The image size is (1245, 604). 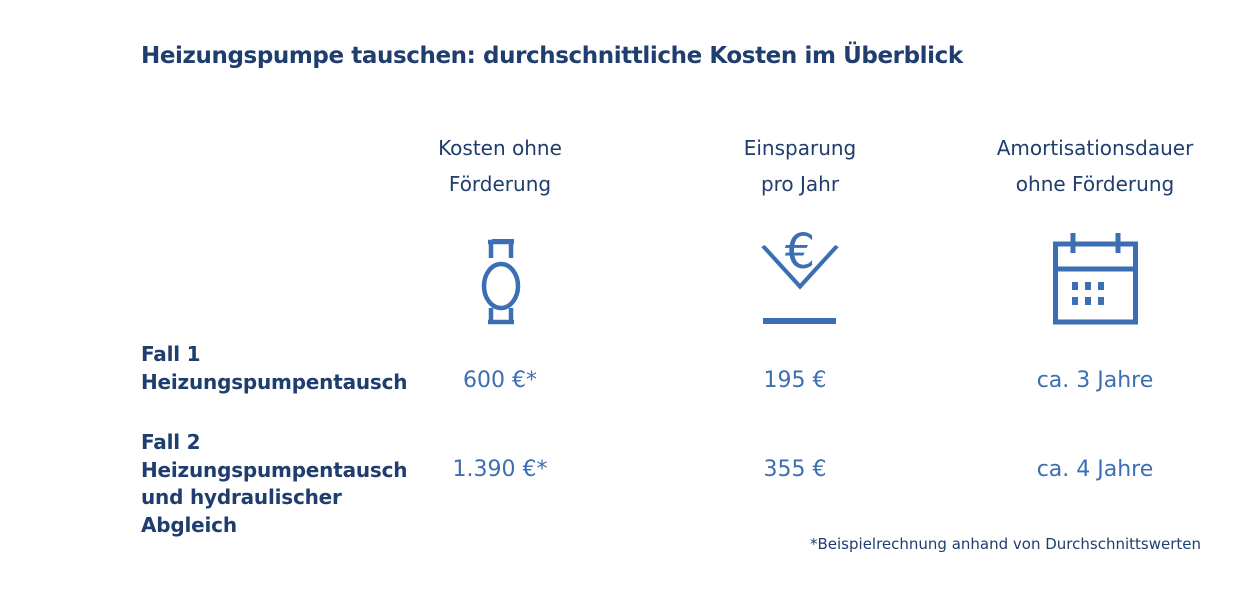 I want to click on row-label-line: Abgleich, so click(x=189, y=524).